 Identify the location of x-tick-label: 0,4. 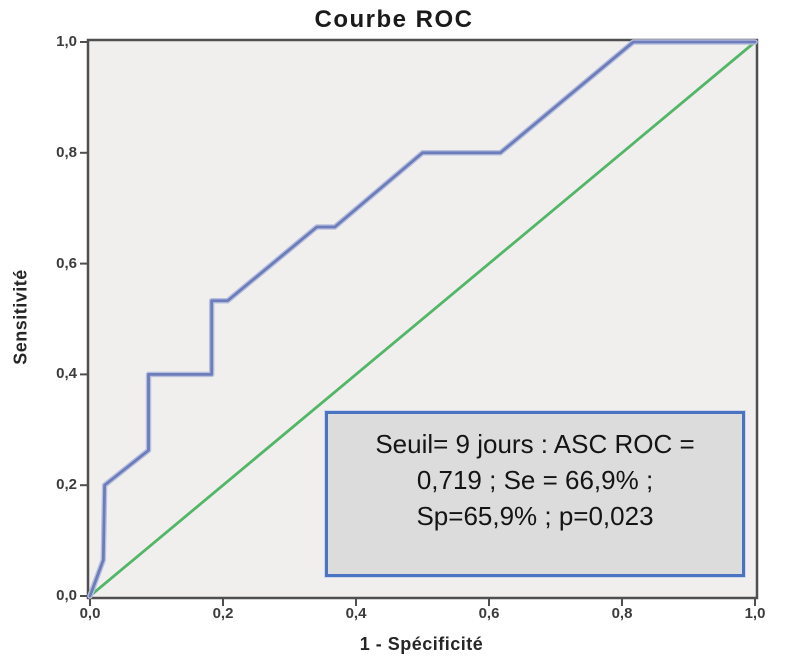
(356, 613).